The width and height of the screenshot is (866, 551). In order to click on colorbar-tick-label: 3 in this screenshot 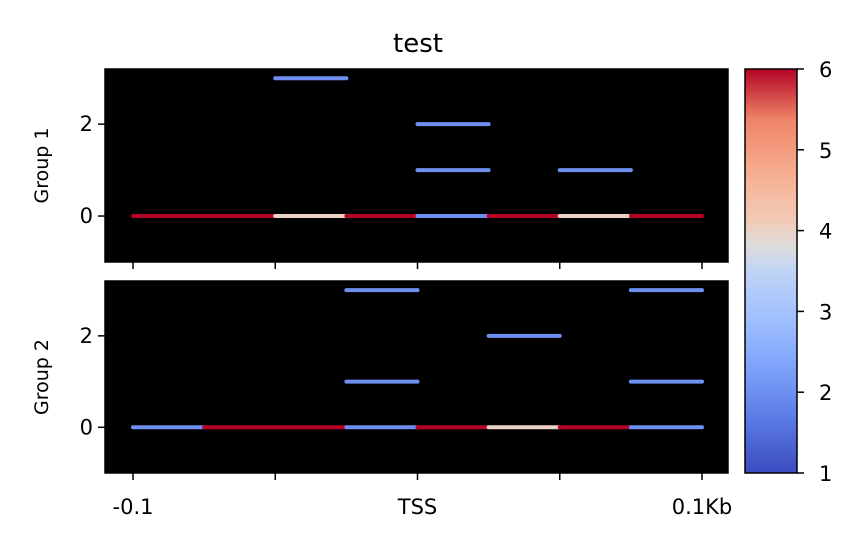, I will do `click(825, 312)`.